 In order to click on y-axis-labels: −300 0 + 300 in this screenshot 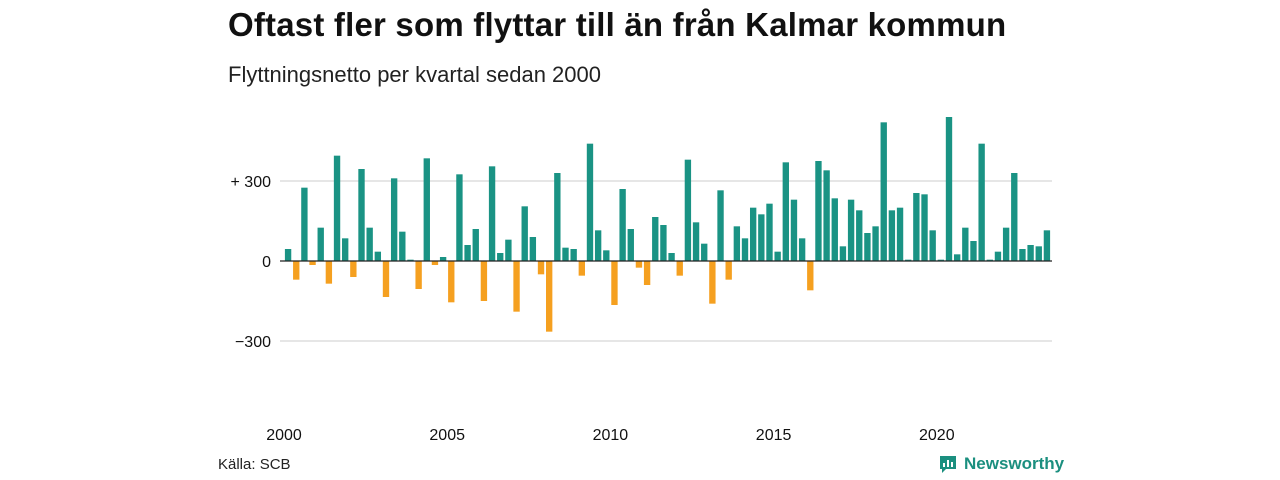, I will do `click(251, 262)`.